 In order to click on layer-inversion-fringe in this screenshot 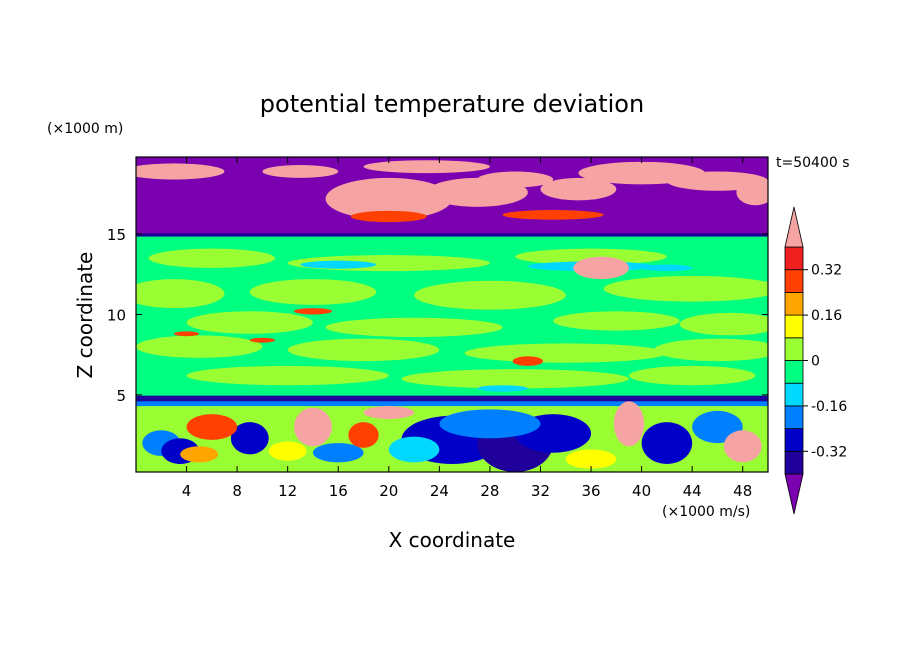, I will do `click(452, 404)`.